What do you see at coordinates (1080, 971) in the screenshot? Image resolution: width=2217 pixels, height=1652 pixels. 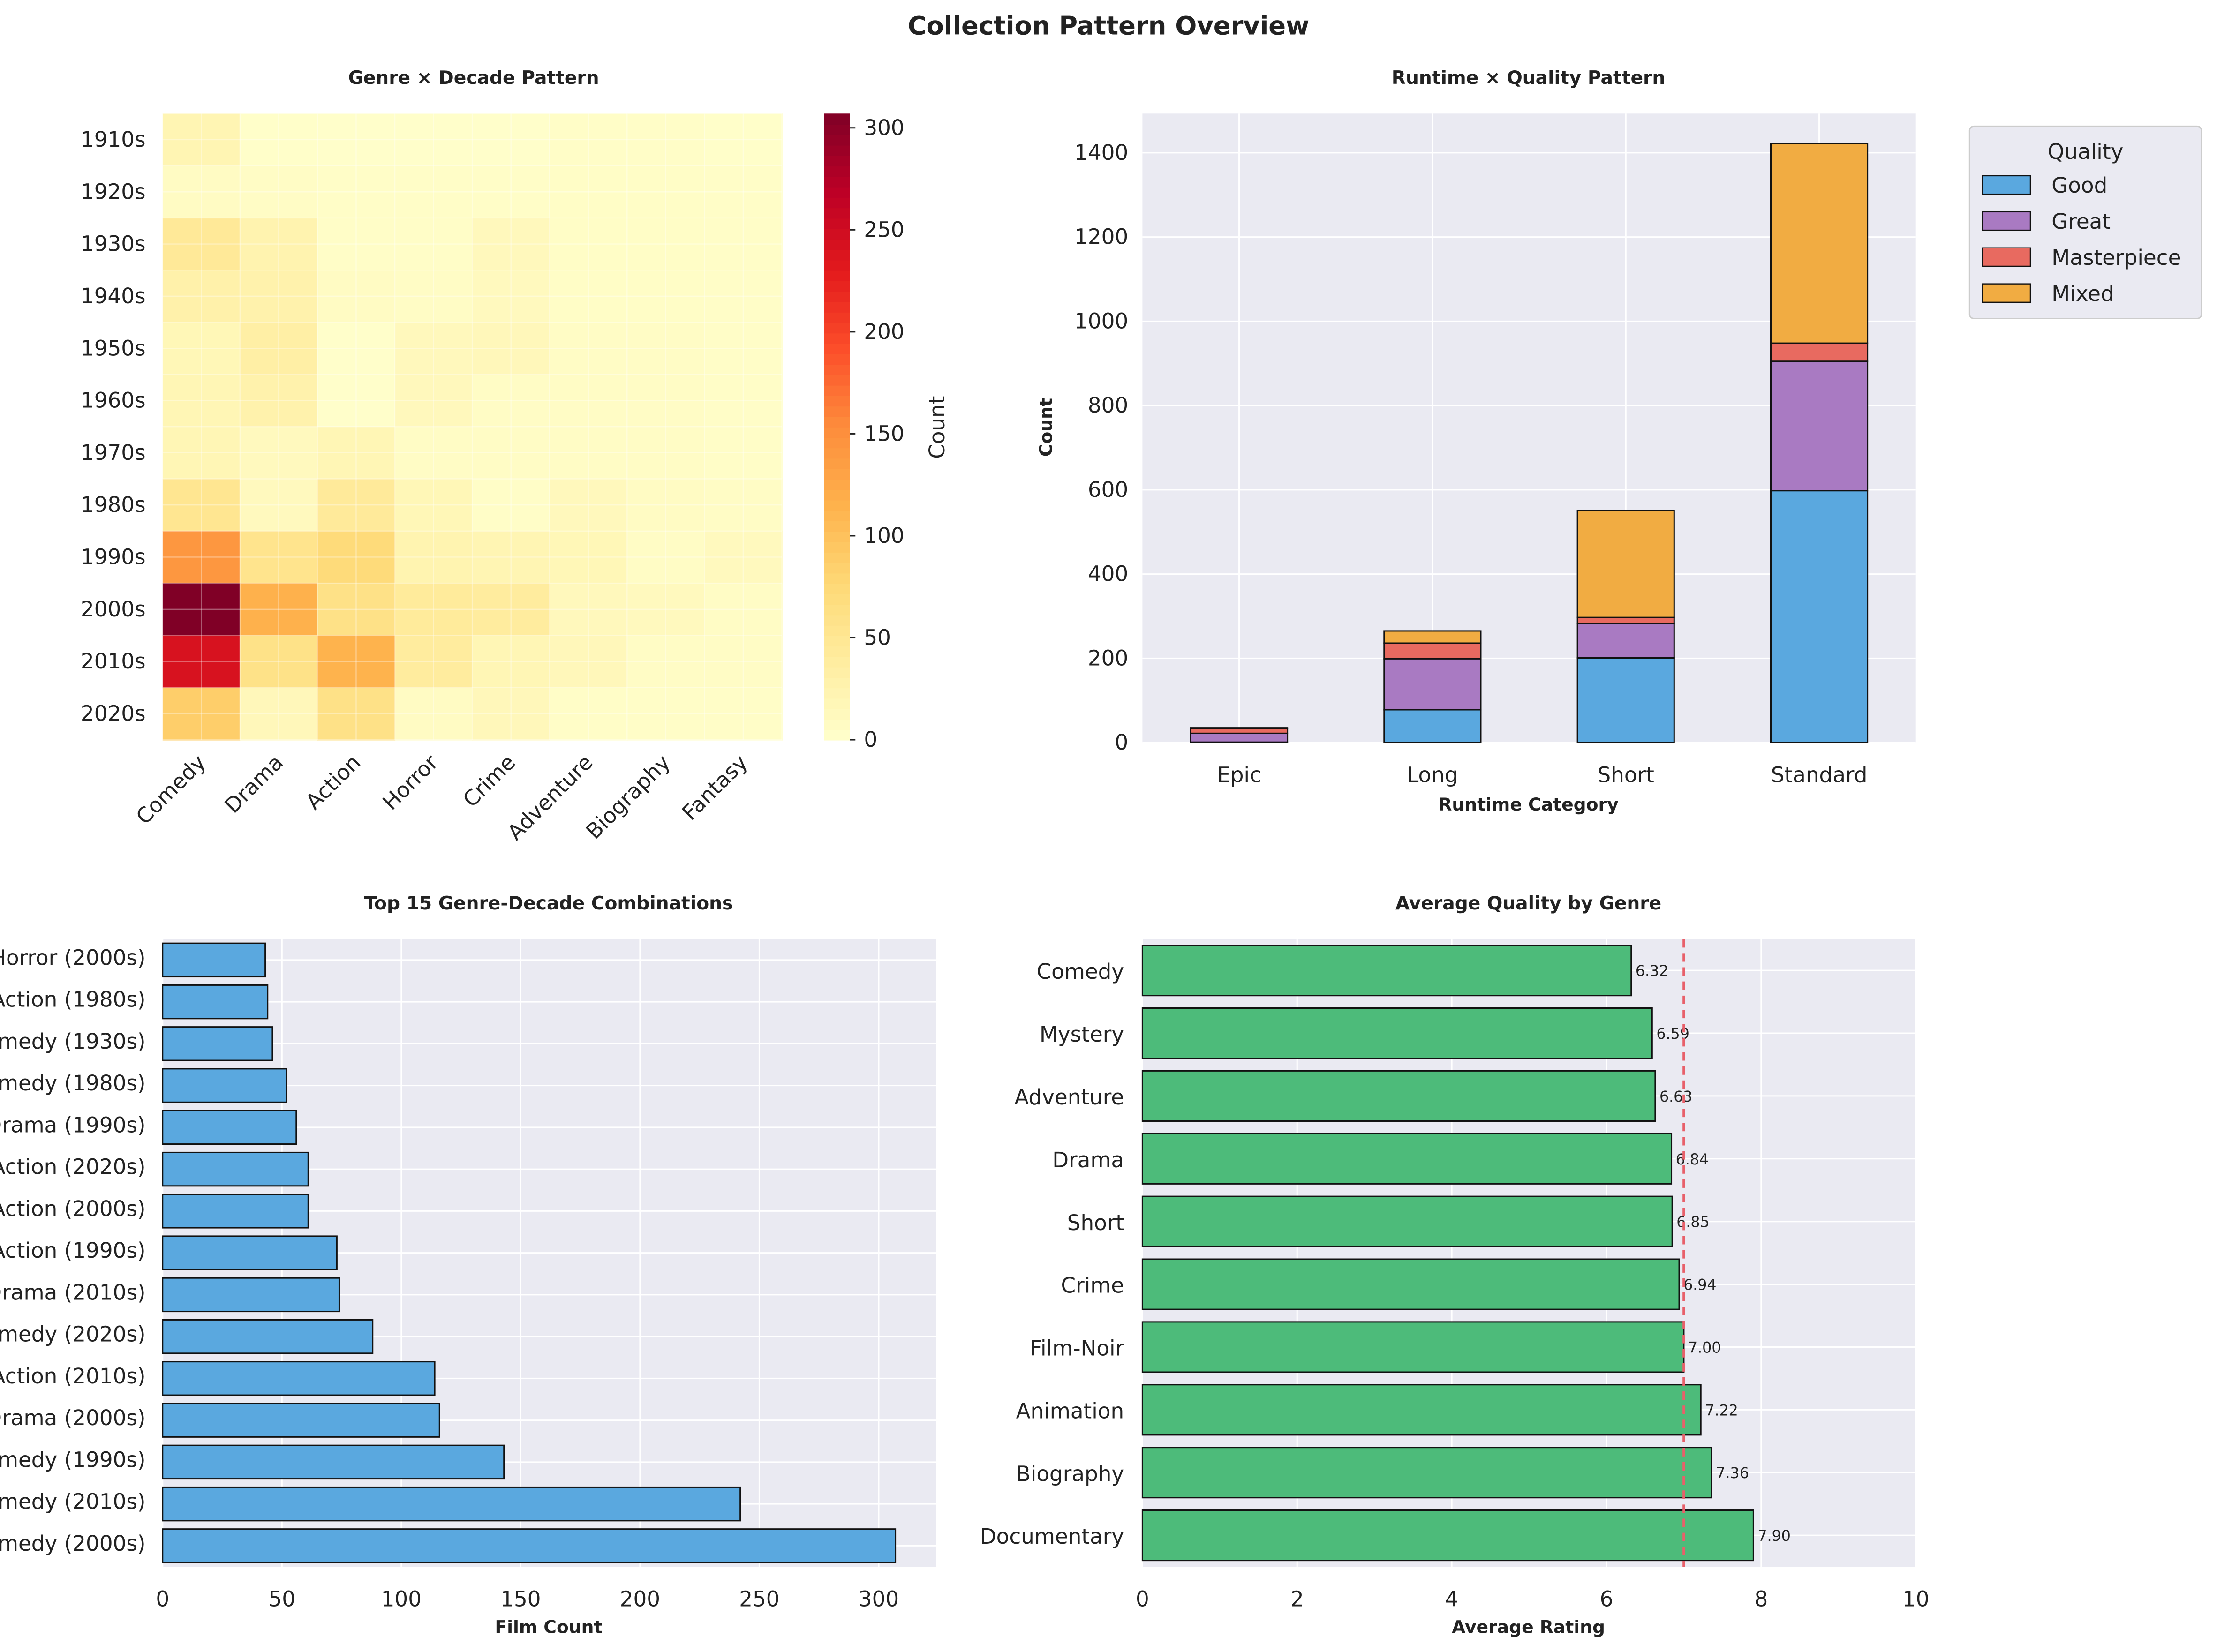 I see `y-tick-label: Comedy` at bounding box center [1080, 971].